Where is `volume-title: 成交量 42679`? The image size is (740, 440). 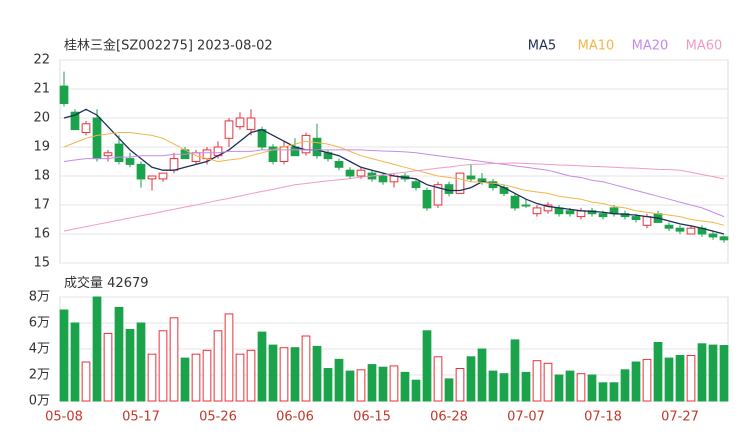 volume-title: 成交量 42679 is located at coordinates (106, 283).